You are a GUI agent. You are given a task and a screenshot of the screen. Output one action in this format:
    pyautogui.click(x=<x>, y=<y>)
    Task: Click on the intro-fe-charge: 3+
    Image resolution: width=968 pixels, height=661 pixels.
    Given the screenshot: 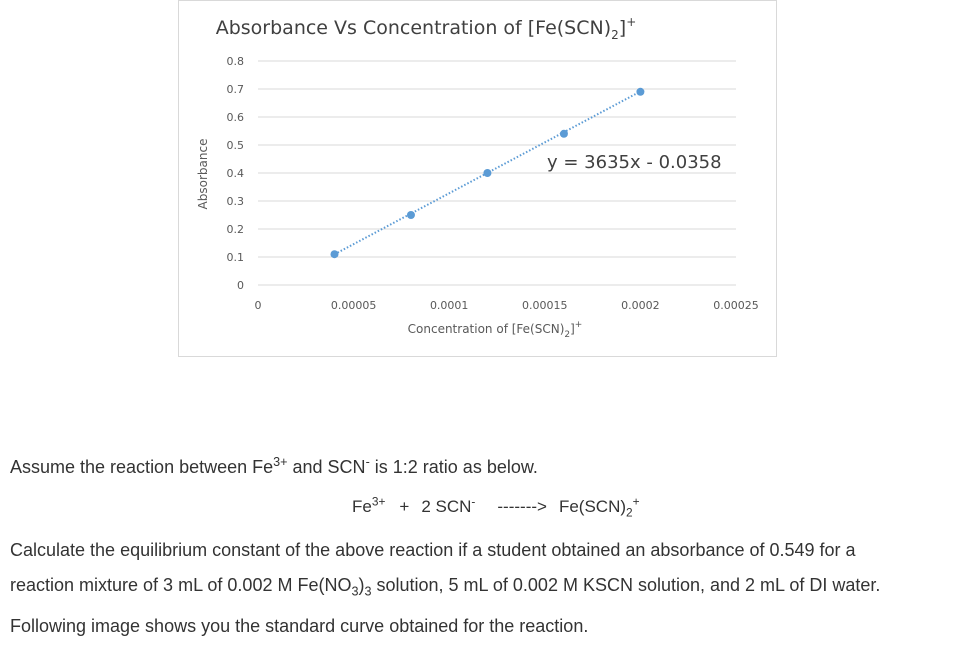 What is the action you would take?
    pyautogui.click(x=280, y=462)
    